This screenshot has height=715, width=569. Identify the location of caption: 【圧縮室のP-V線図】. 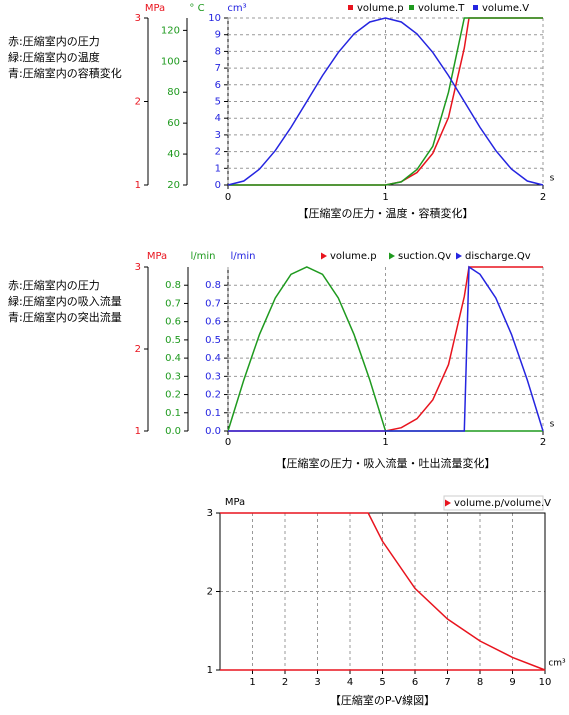
(382, 700).